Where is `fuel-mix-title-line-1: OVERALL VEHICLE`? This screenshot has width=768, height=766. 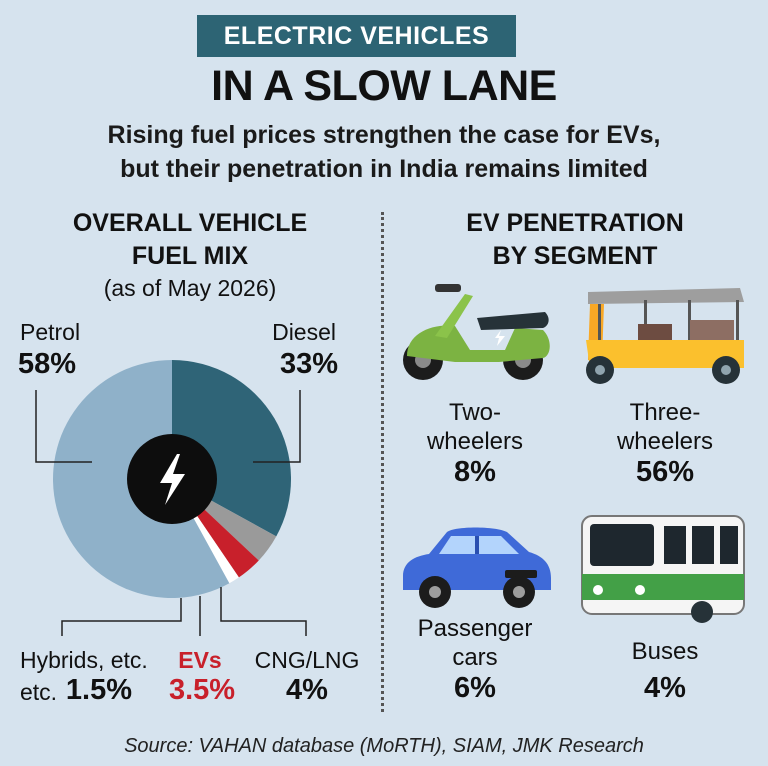 fuel-mix-title-line-1: OVERALL VEHICLE is located at coordinates (190, 223).